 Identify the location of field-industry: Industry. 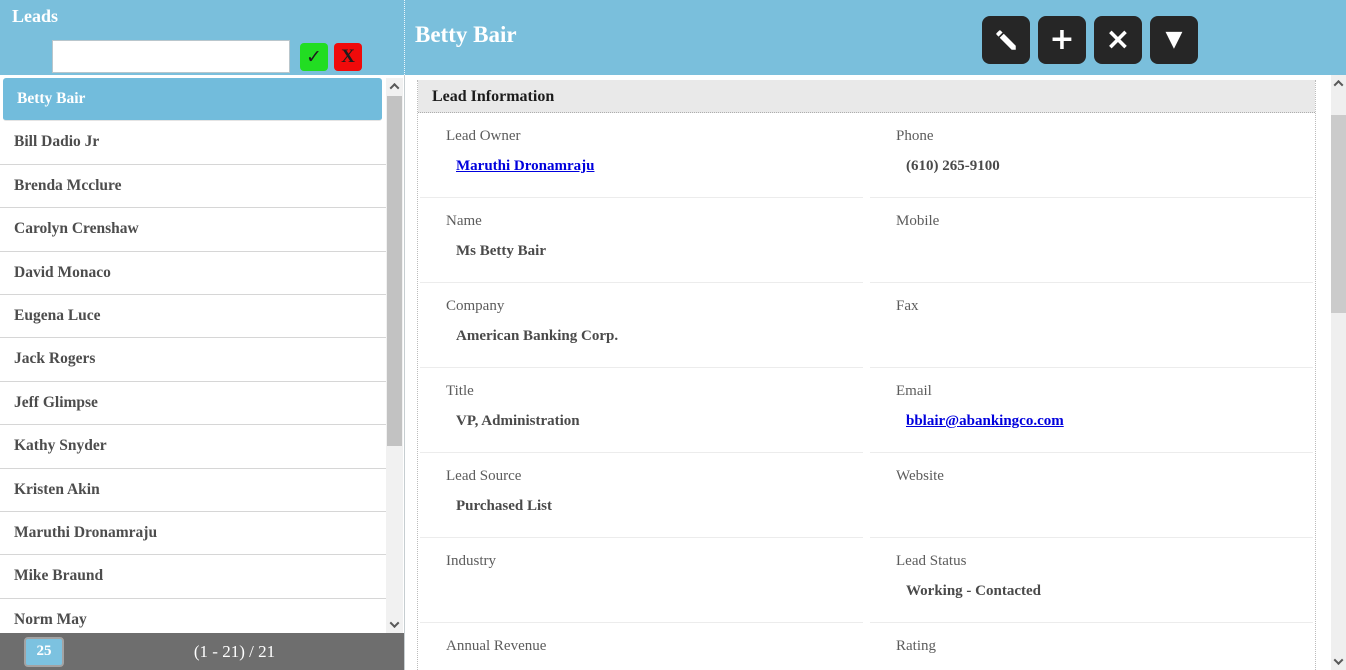
(641, 580).